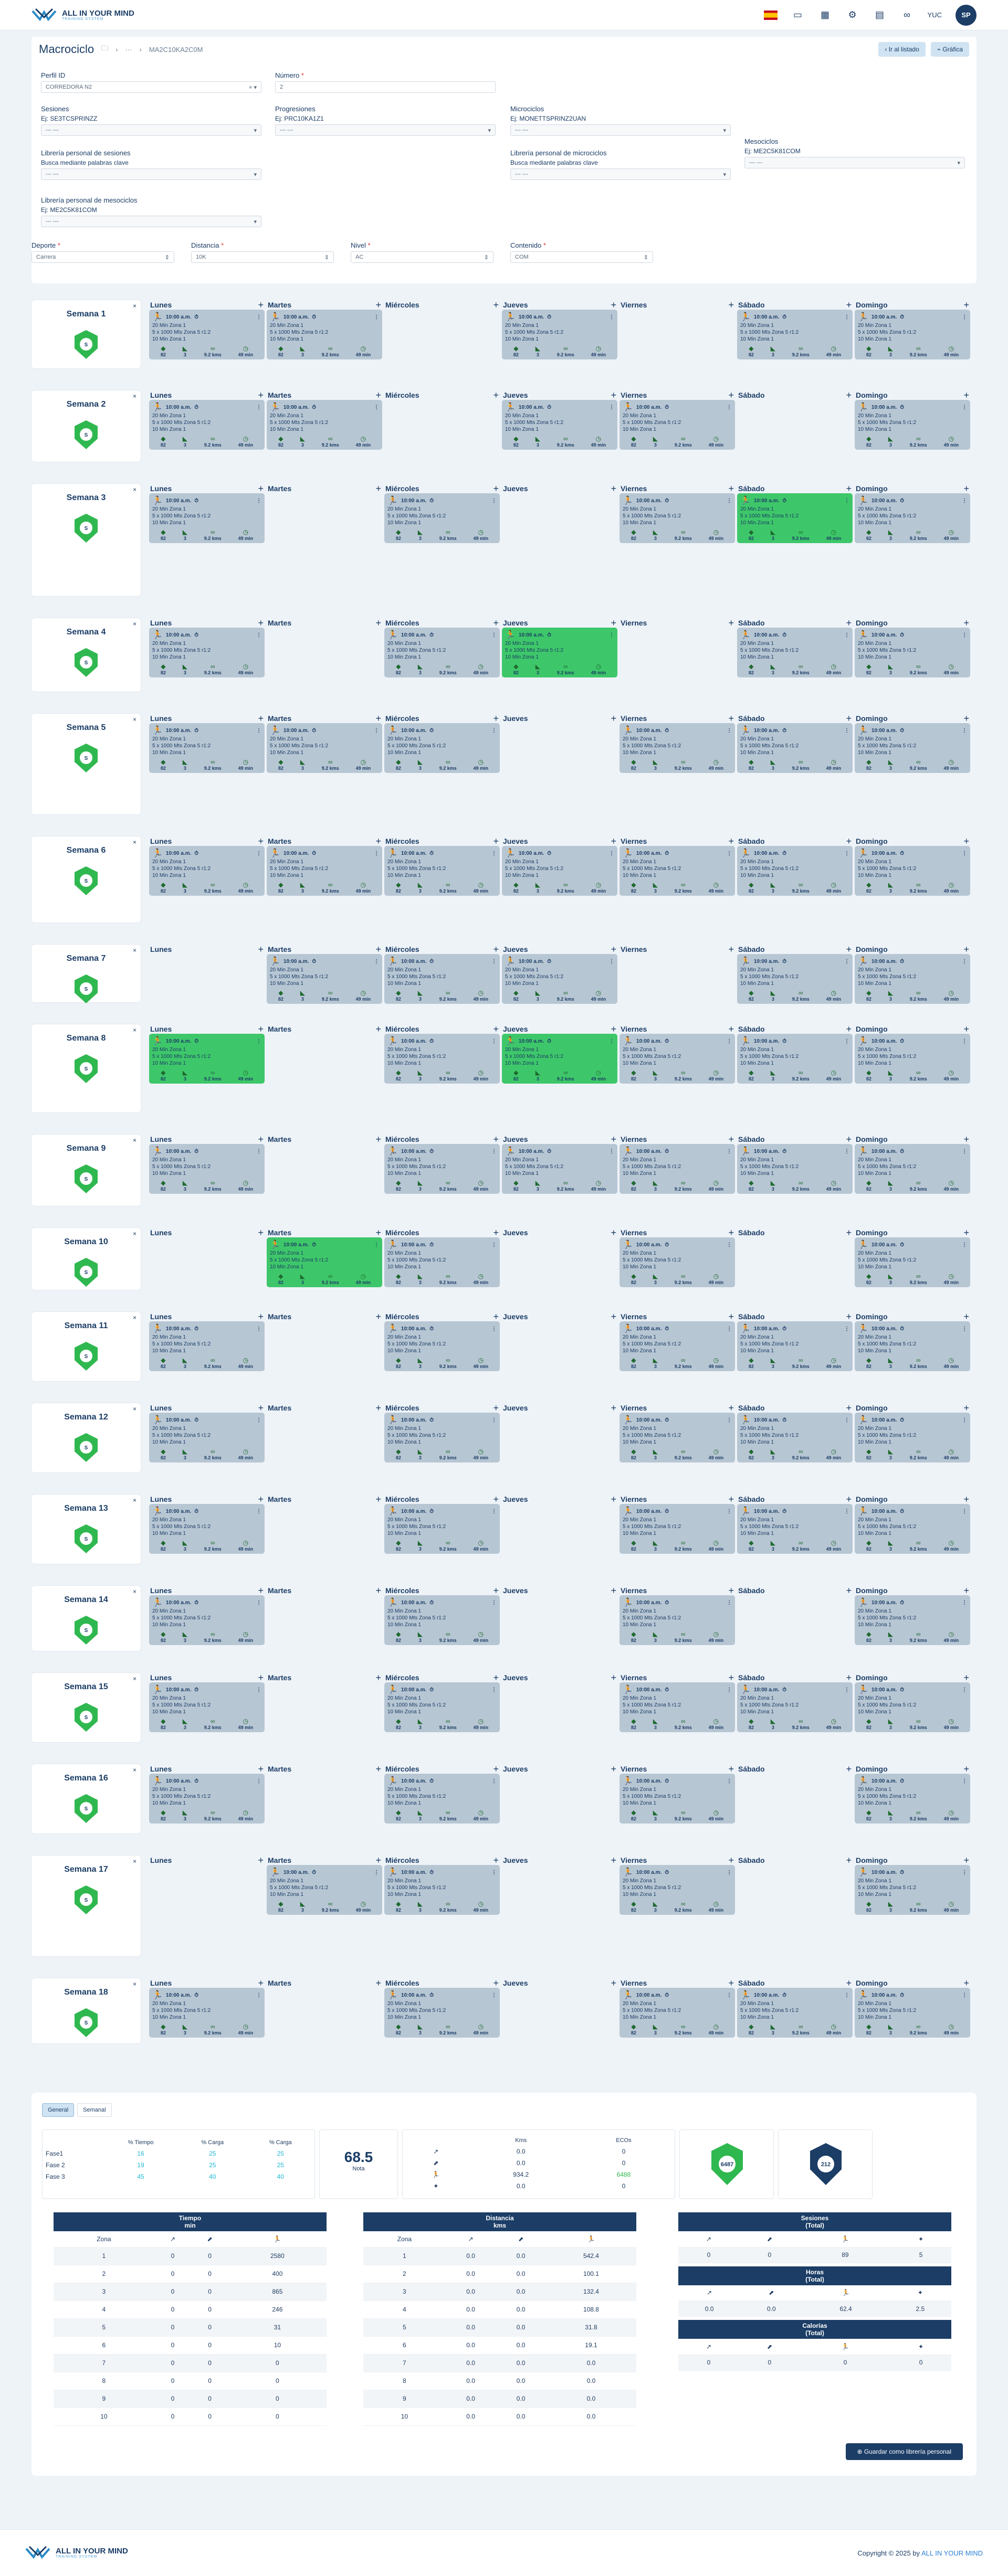 This screenshot has height=2576, width=1008. Describe the element at coordinates (252, 87) in the screenshot. I see `clear-icon: × ▾` at that location.